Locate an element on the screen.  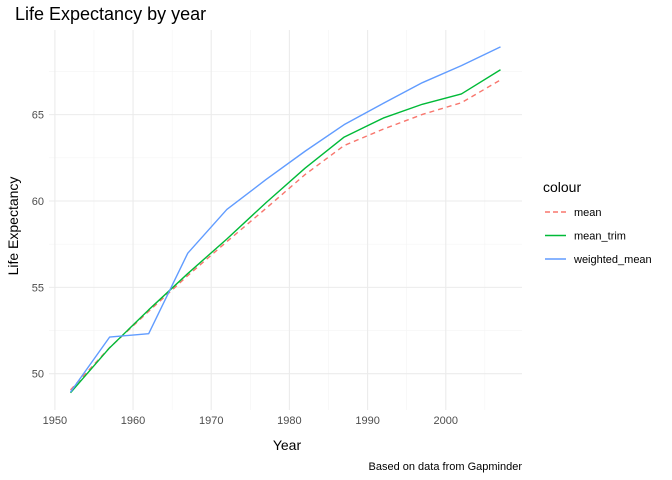
x-tick-label: 1950 is located at coordinates (55, 421).